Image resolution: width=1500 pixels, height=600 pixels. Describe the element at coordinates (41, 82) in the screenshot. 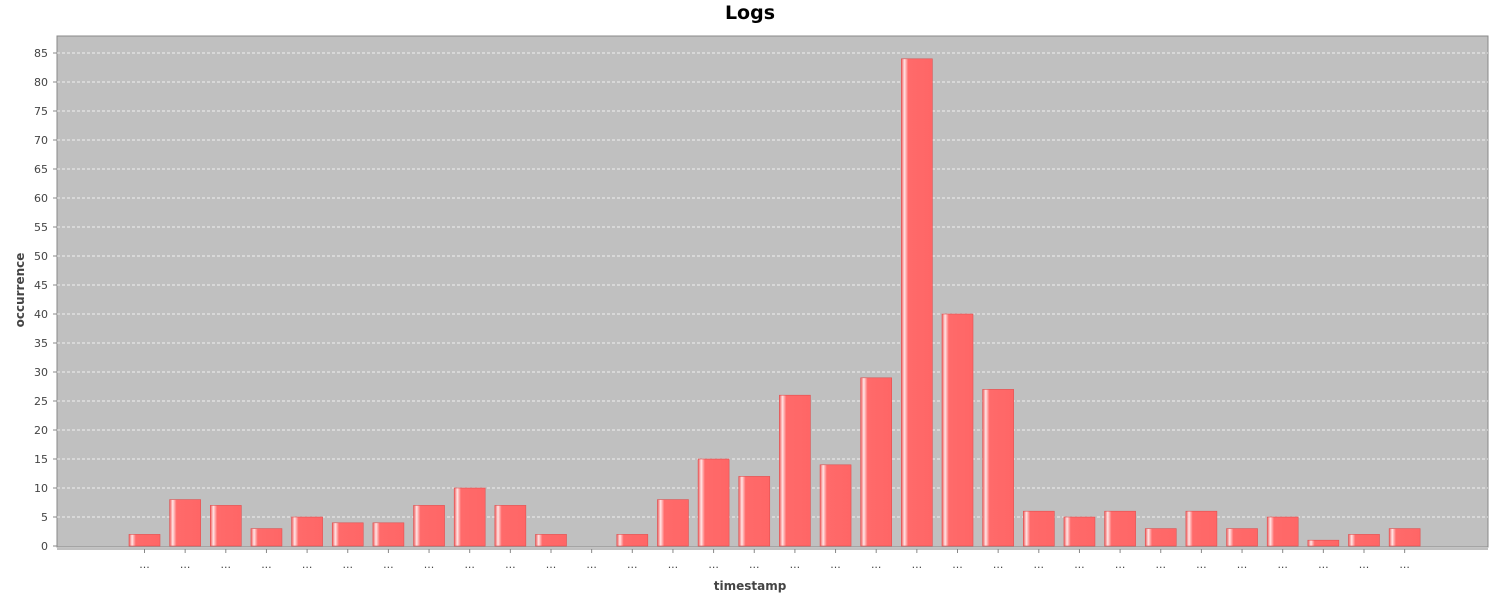

I see `y-tick-label: 80` at that location.